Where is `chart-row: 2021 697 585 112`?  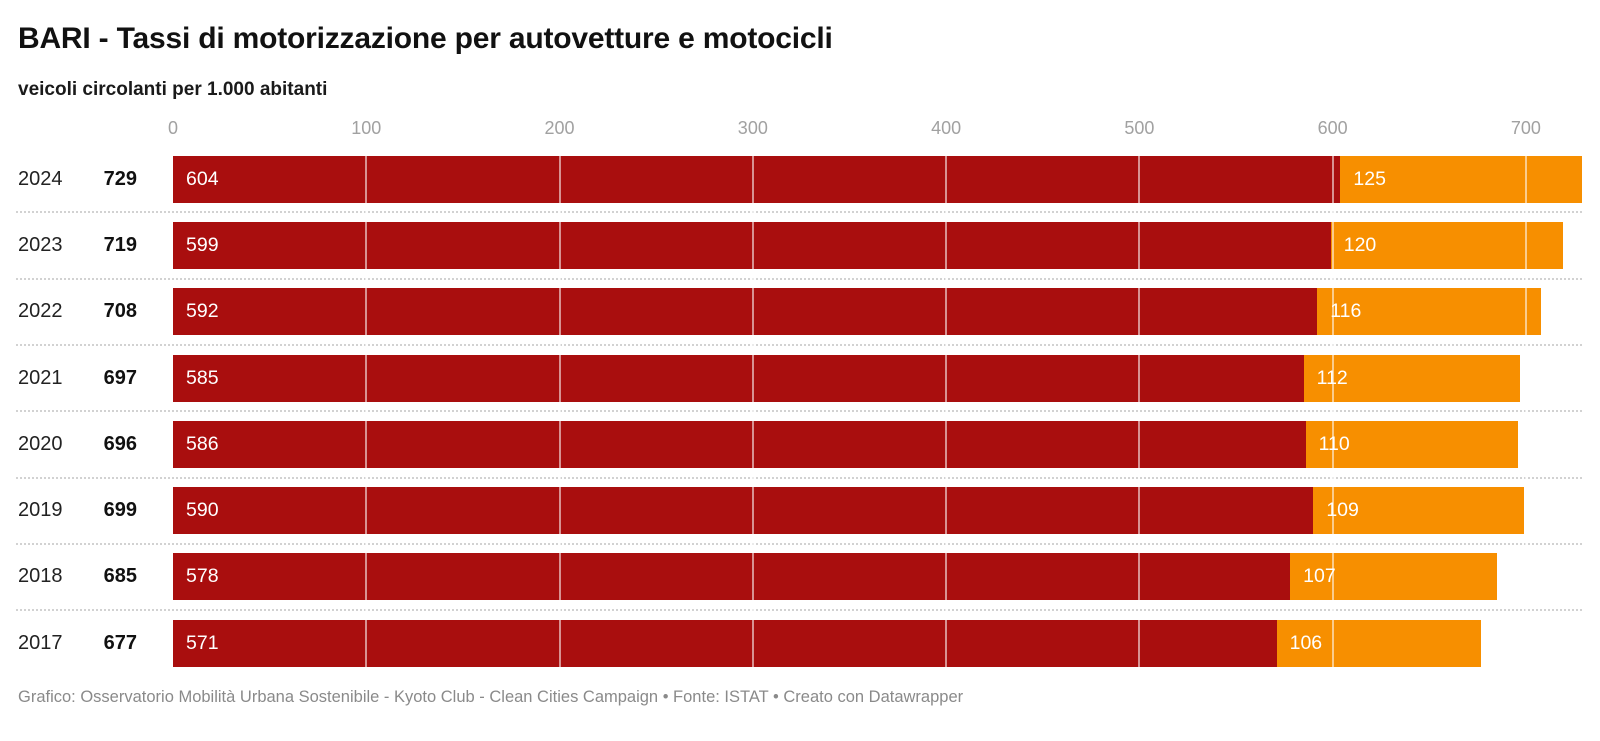
chart-row: 2021 697 585 112 is located at coordinates (800, 378).